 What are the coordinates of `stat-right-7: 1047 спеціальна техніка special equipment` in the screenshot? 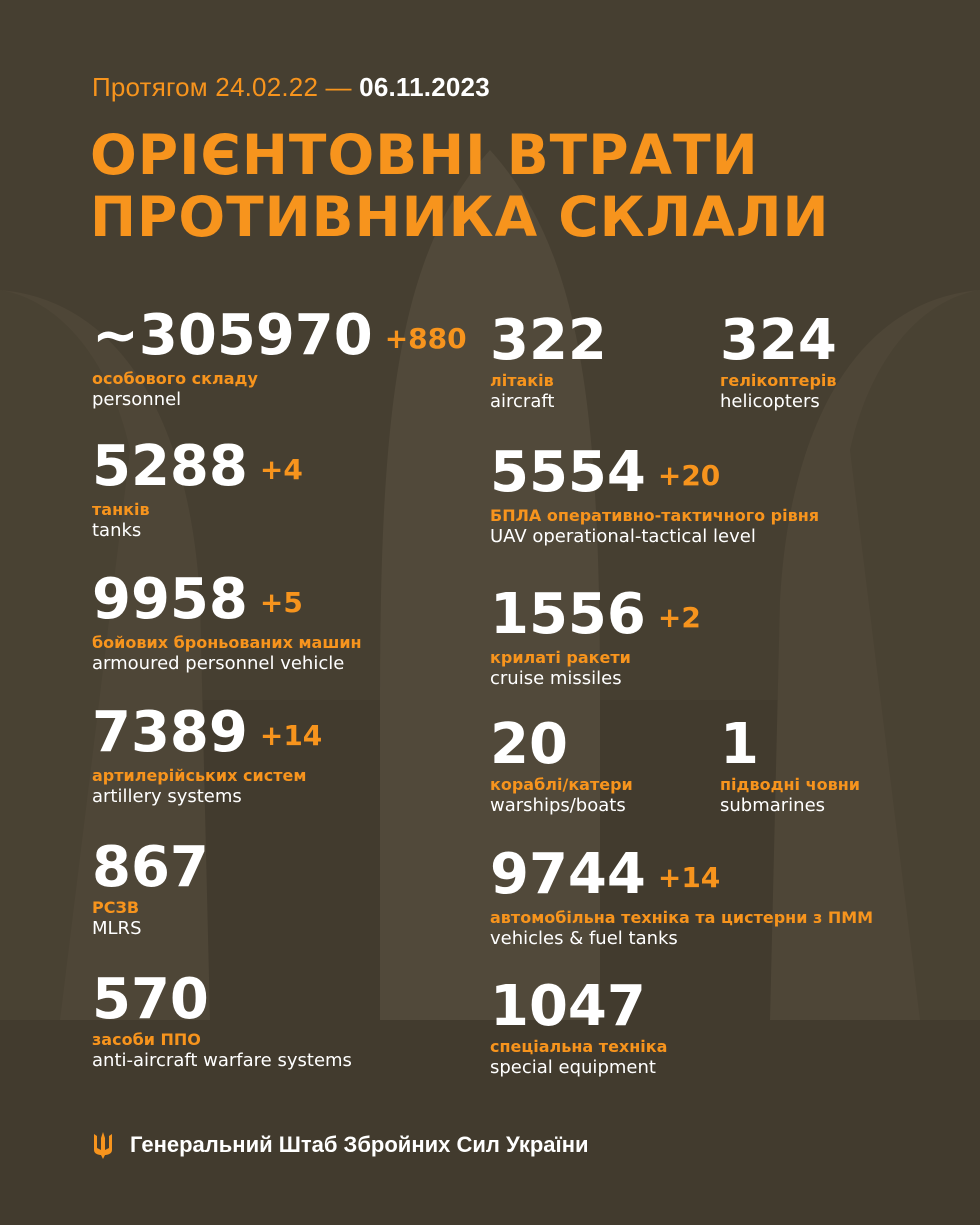 It's located at (578, 1028).